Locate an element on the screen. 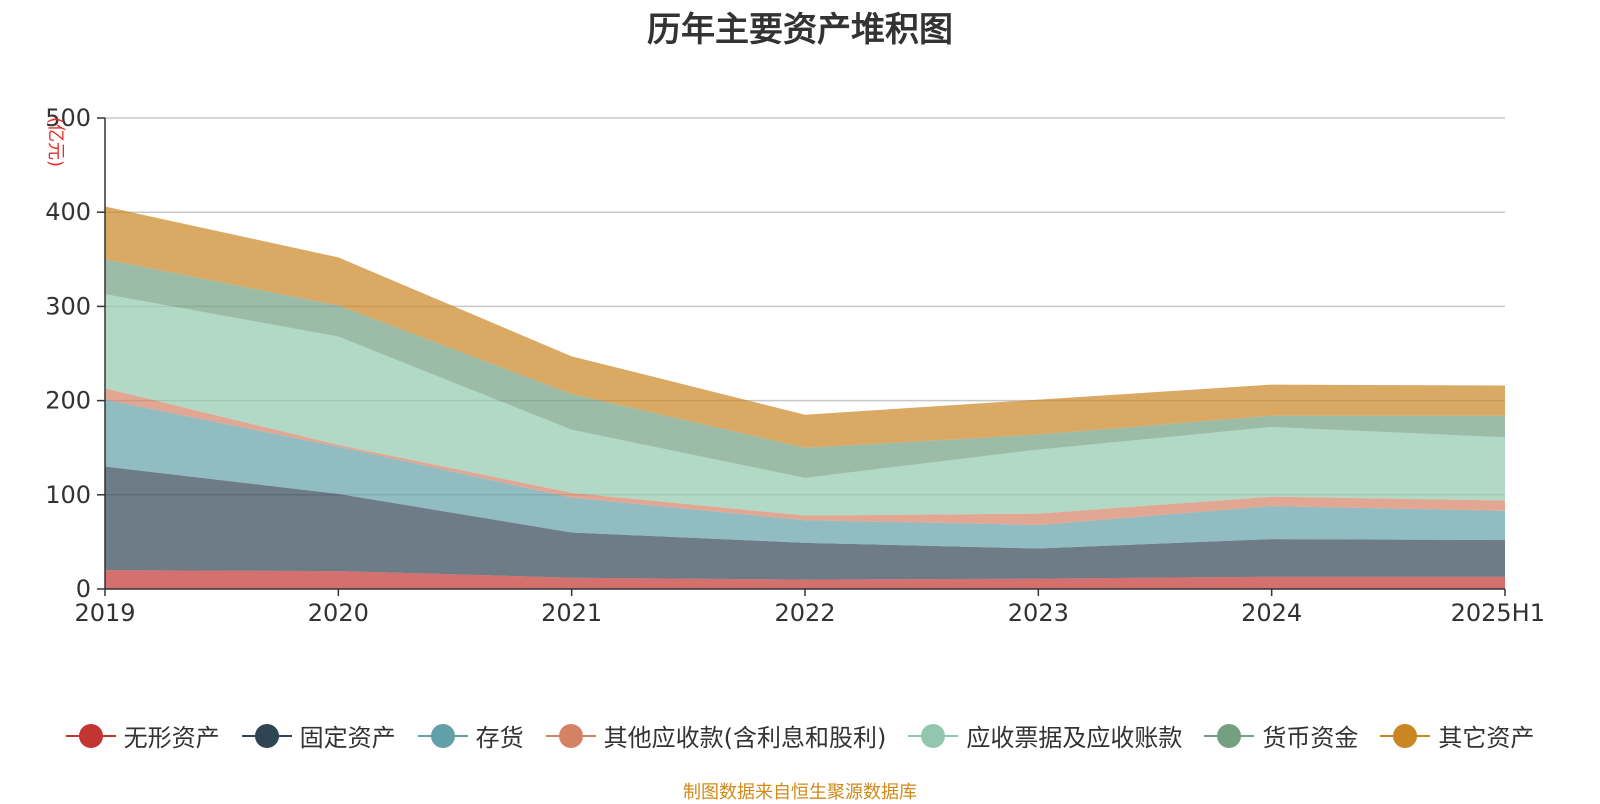 The height and width of the screenshot is (804, 1600). chart-title: 历年主要资产堆积图 is located at coordinates (800, 30).